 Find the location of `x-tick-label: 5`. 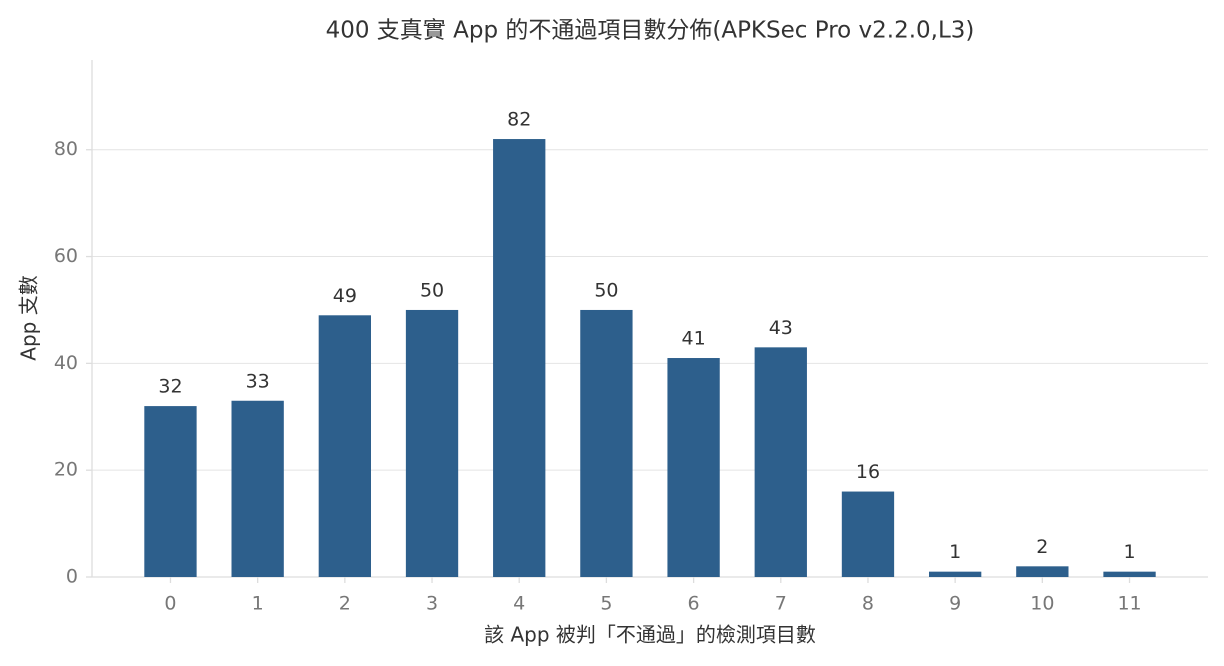

x-tick-label: 5 is located at coordinates (606, 604).